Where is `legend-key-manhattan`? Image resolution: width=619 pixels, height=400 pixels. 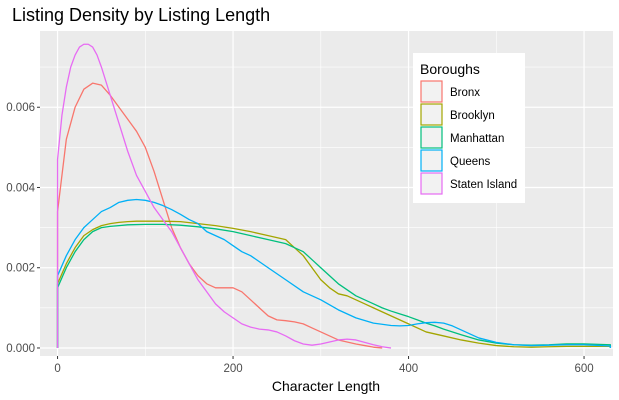
legend-key-manhattan is located at coordinates (431, 137).